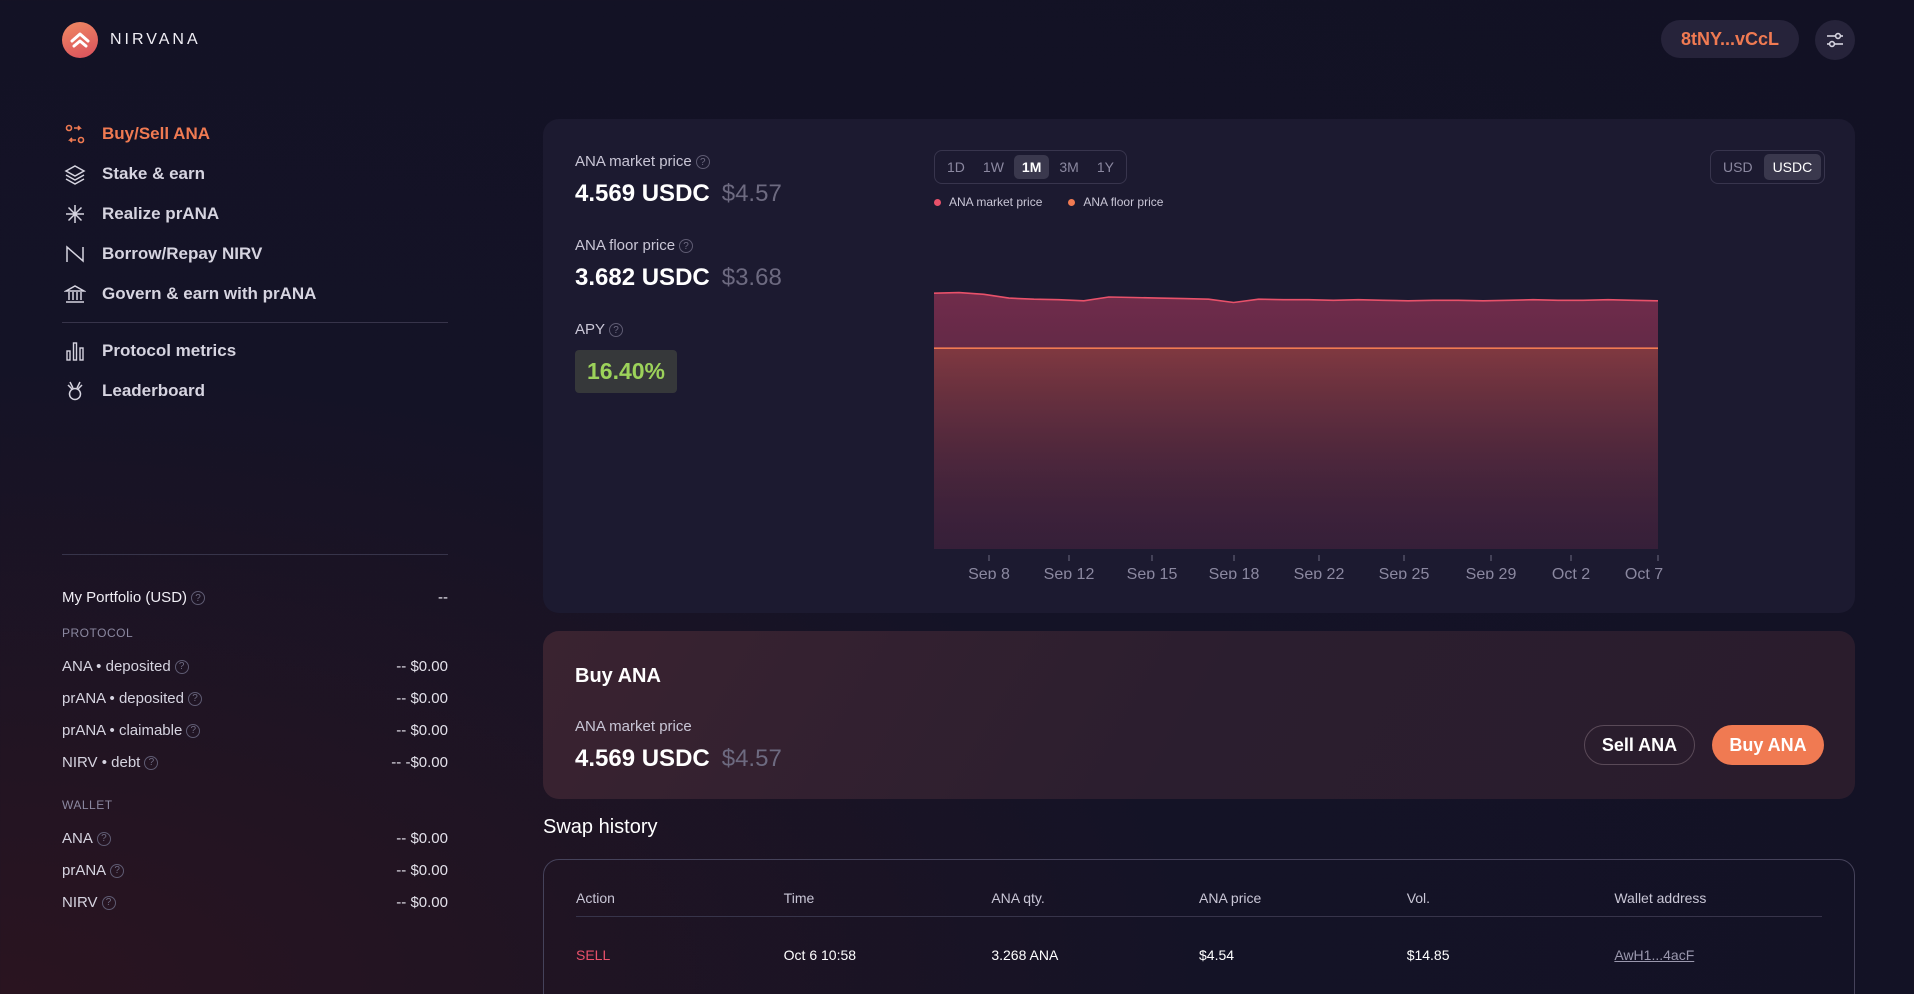 Image resolution: width=1914 pixels, height=994 pixels. Describe the element at coordinates (1105, 167) in the screenshot. I see `tab-1y: 1Y` at that location.